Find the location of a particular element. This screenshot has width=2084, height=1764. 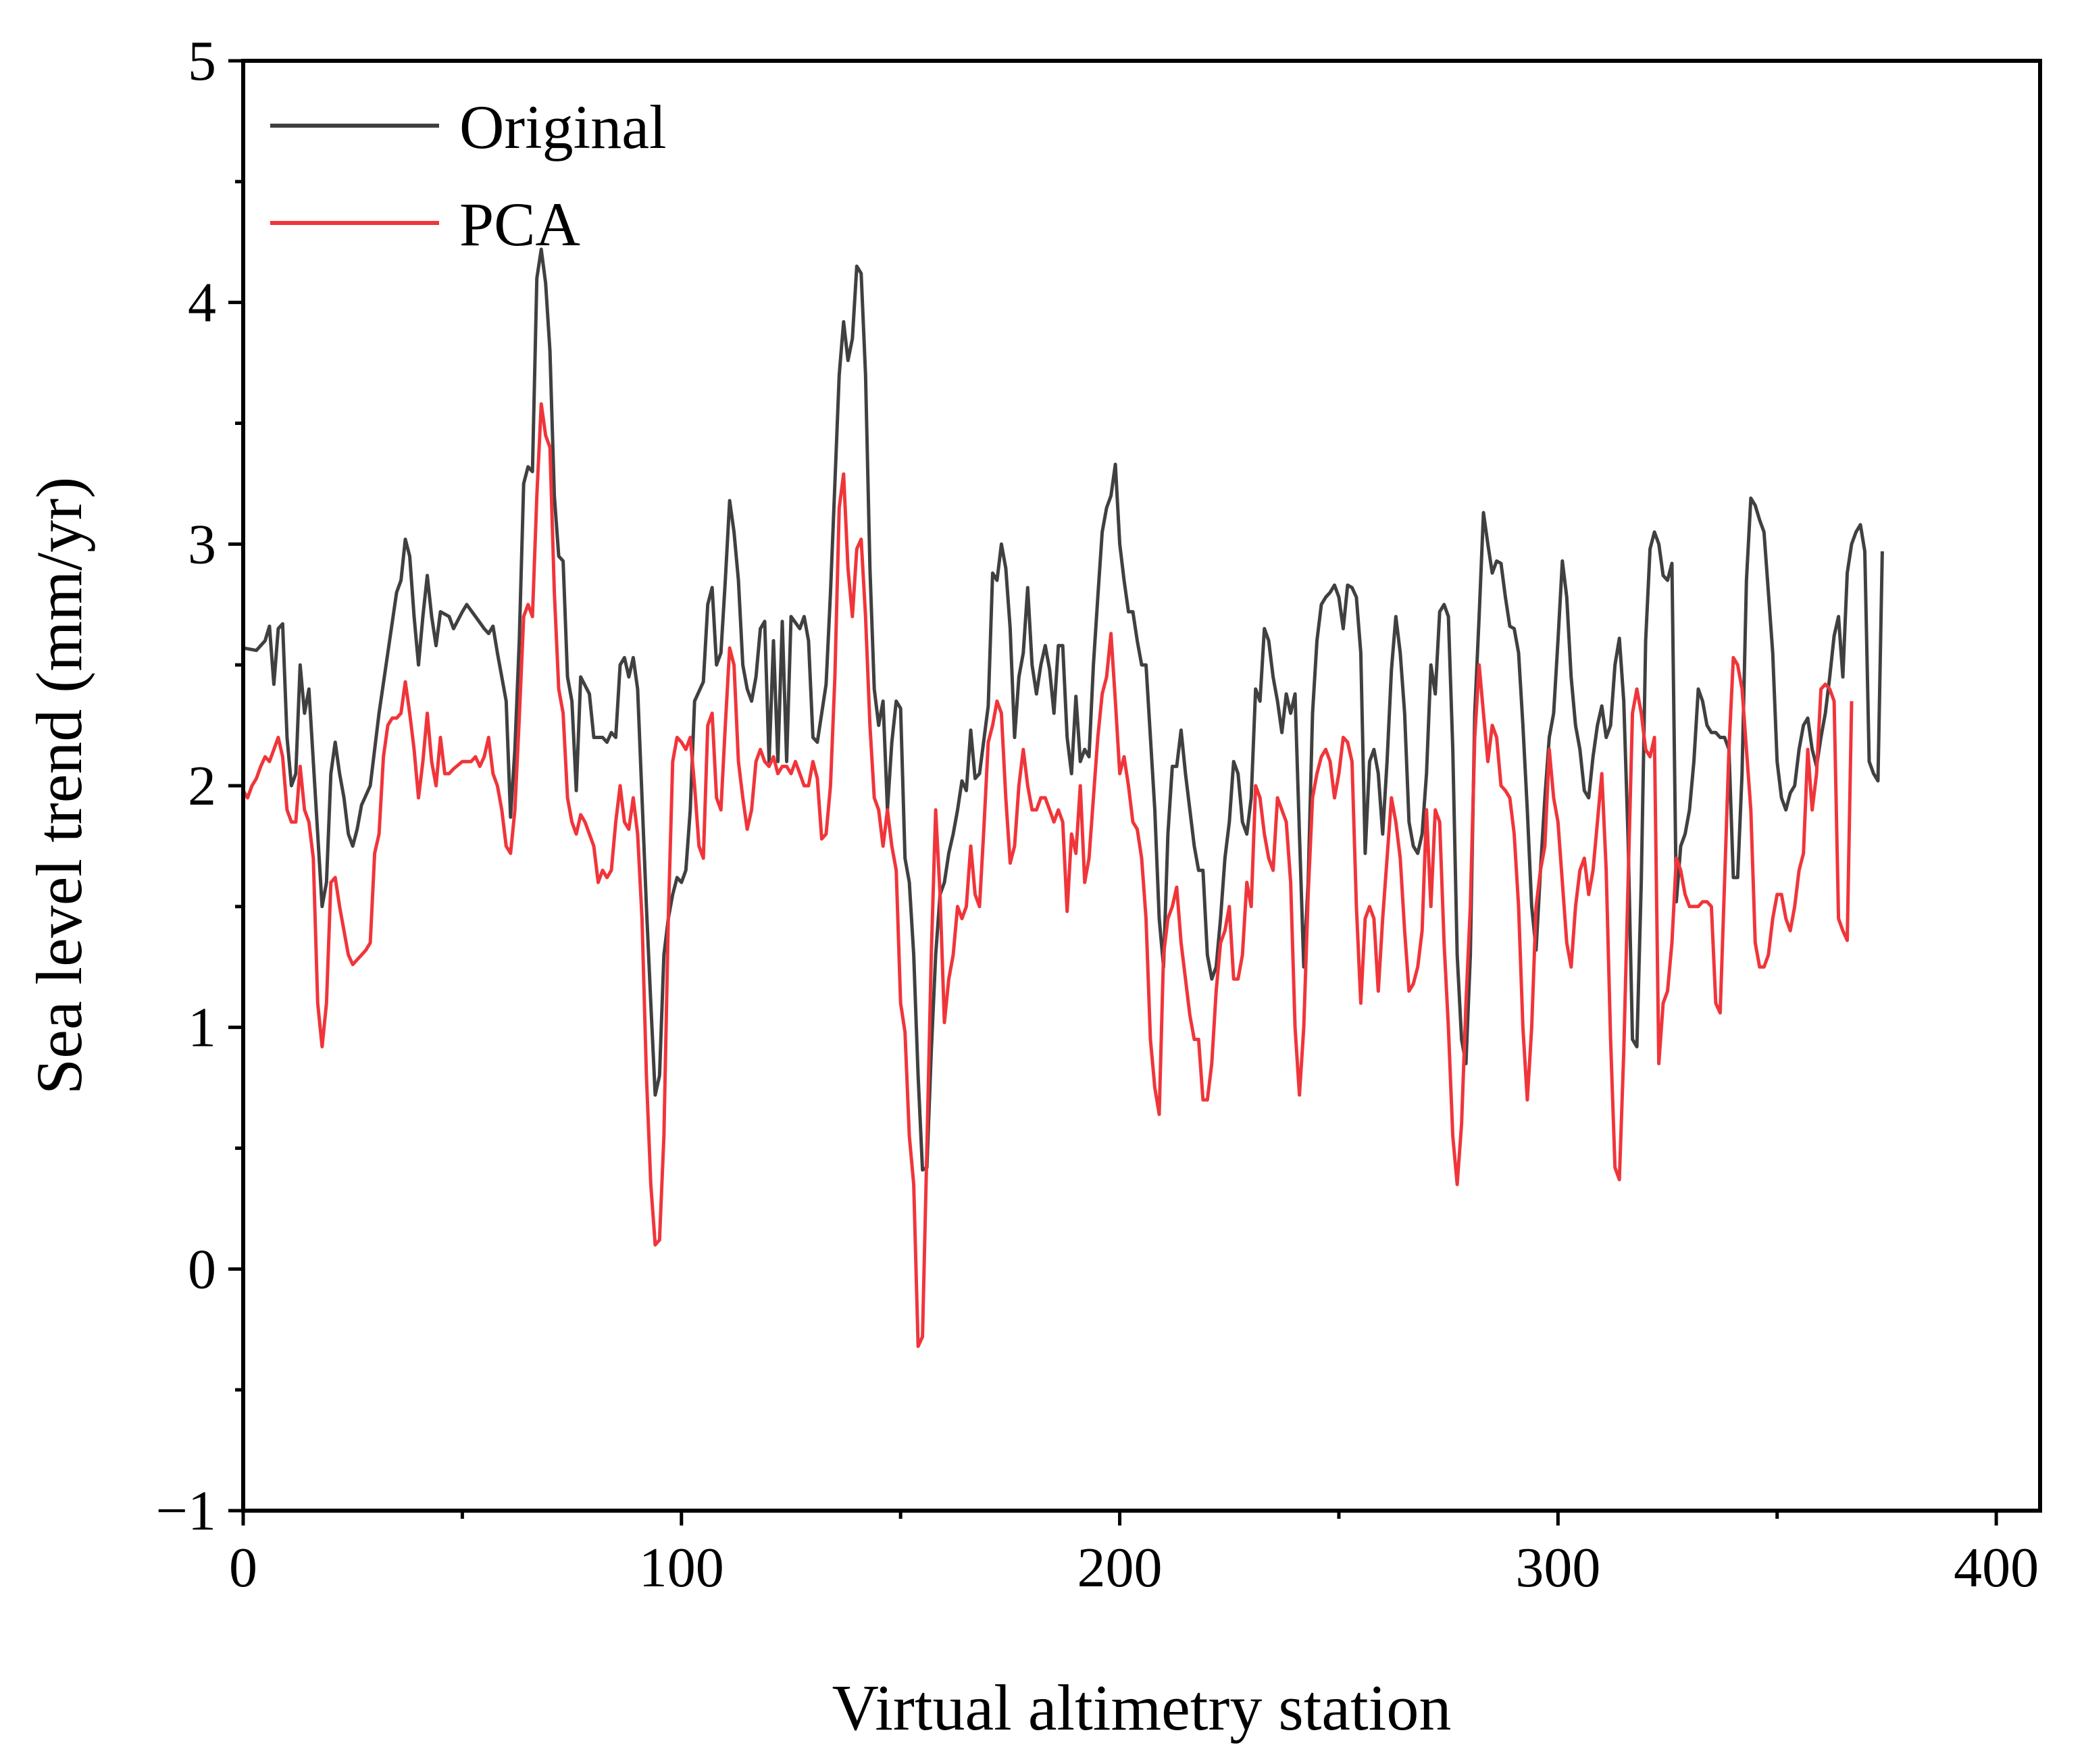

x-tick-label: 0 is located at coordinates (243, 1567).